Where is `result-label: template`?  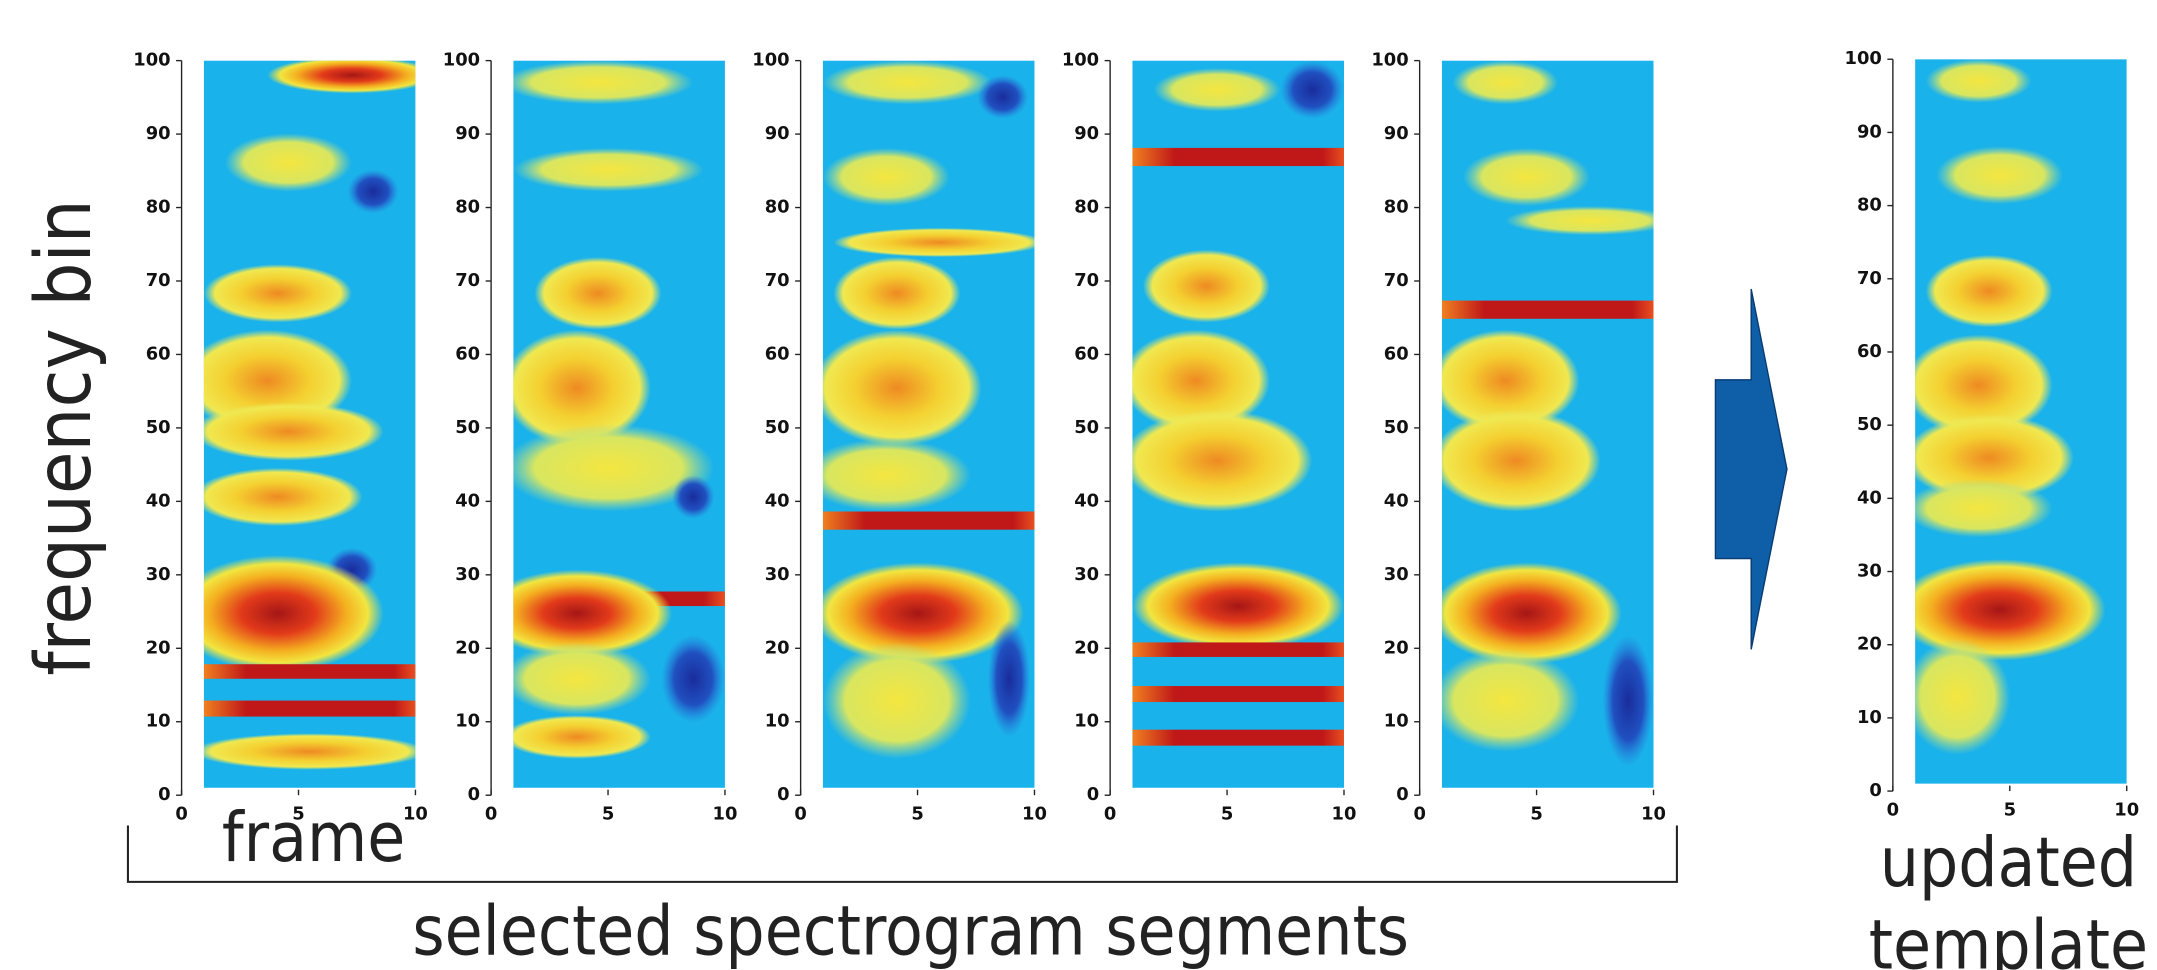 result-label: template is located at coordinates (2008, 937).